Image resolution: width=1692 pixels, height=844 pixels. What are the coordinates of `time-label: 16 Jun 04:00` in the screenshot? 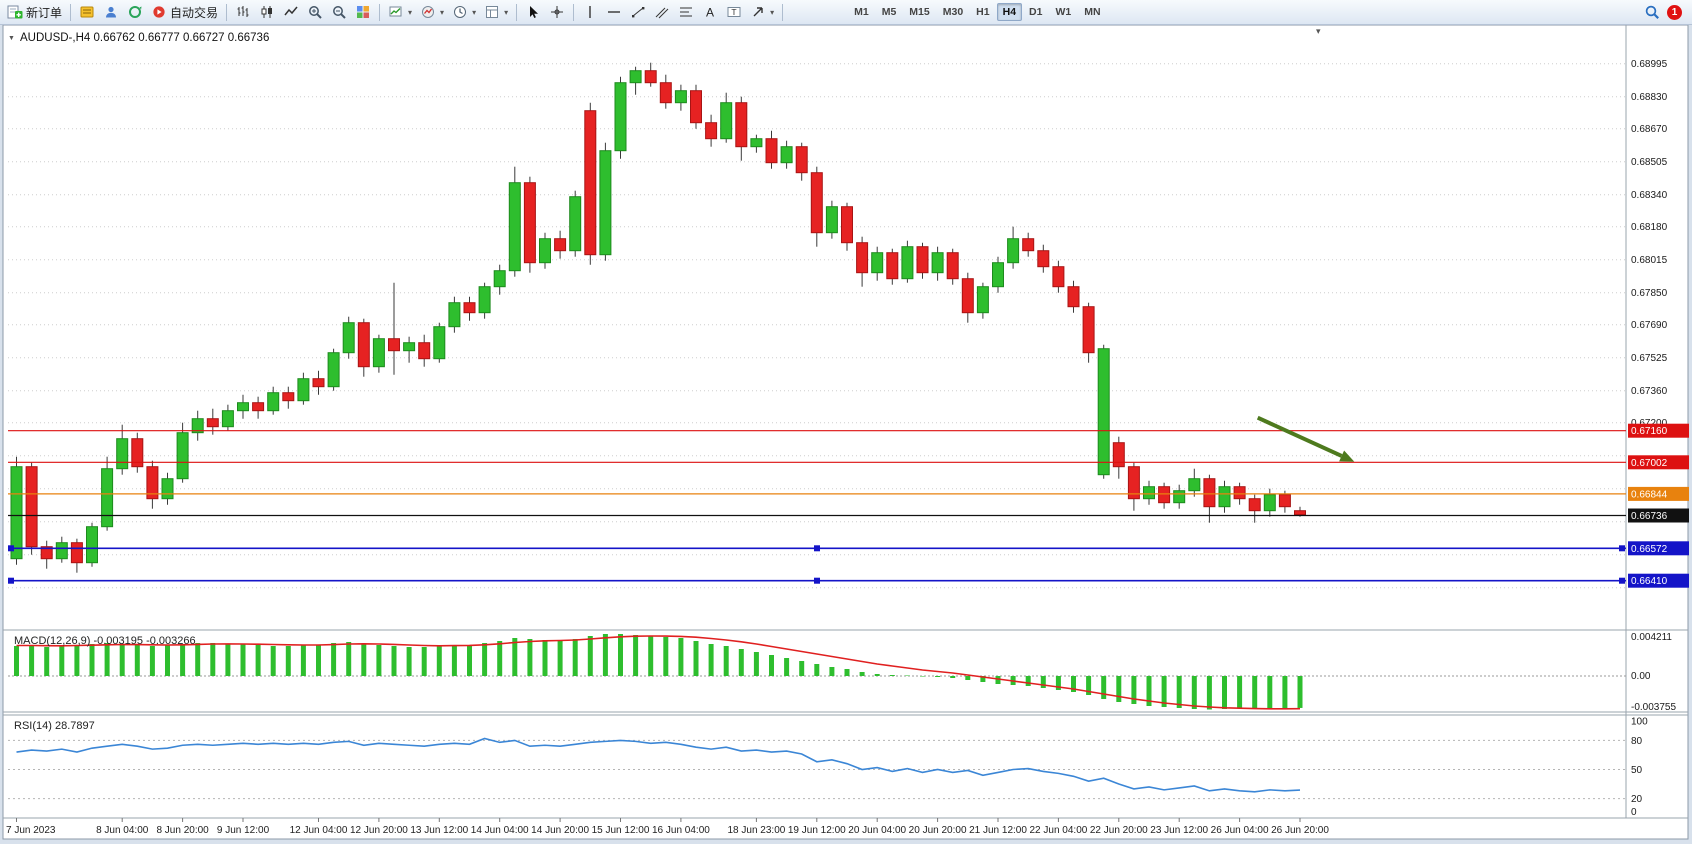 It's located at (681, 830).